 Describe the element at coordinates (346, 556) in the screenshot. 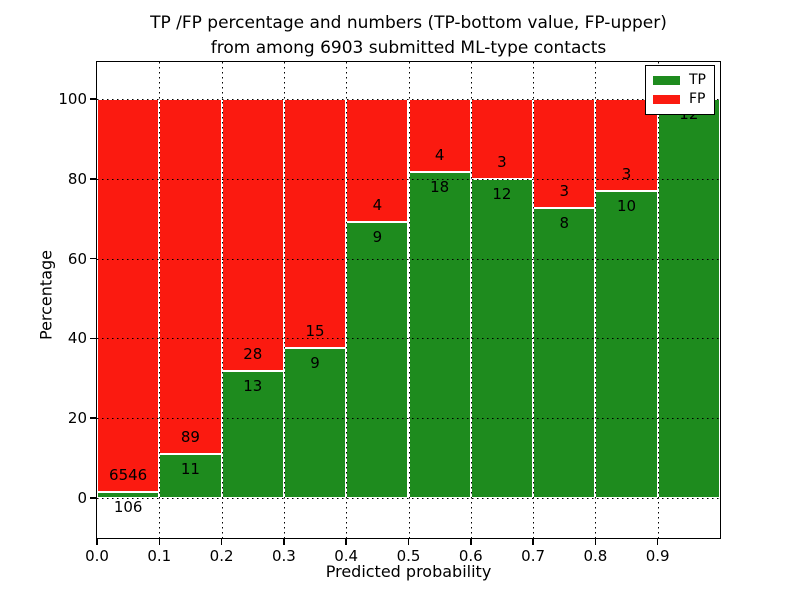

I see `x-tick-label: 0.4` at that location.